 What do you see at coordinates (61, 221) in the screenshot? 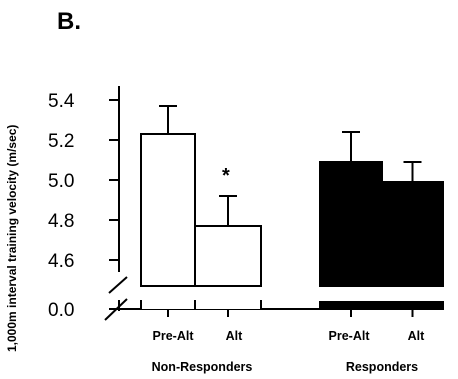
I see `y-tick-label: 4.8` at bounding box center [61, 221].